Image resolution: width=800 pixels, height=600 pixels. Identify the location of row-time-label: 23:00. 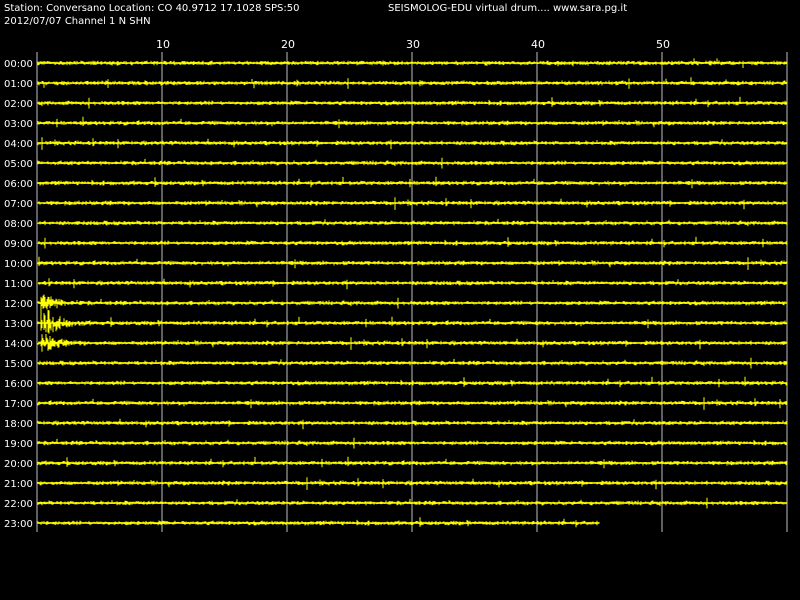
(18, 524).